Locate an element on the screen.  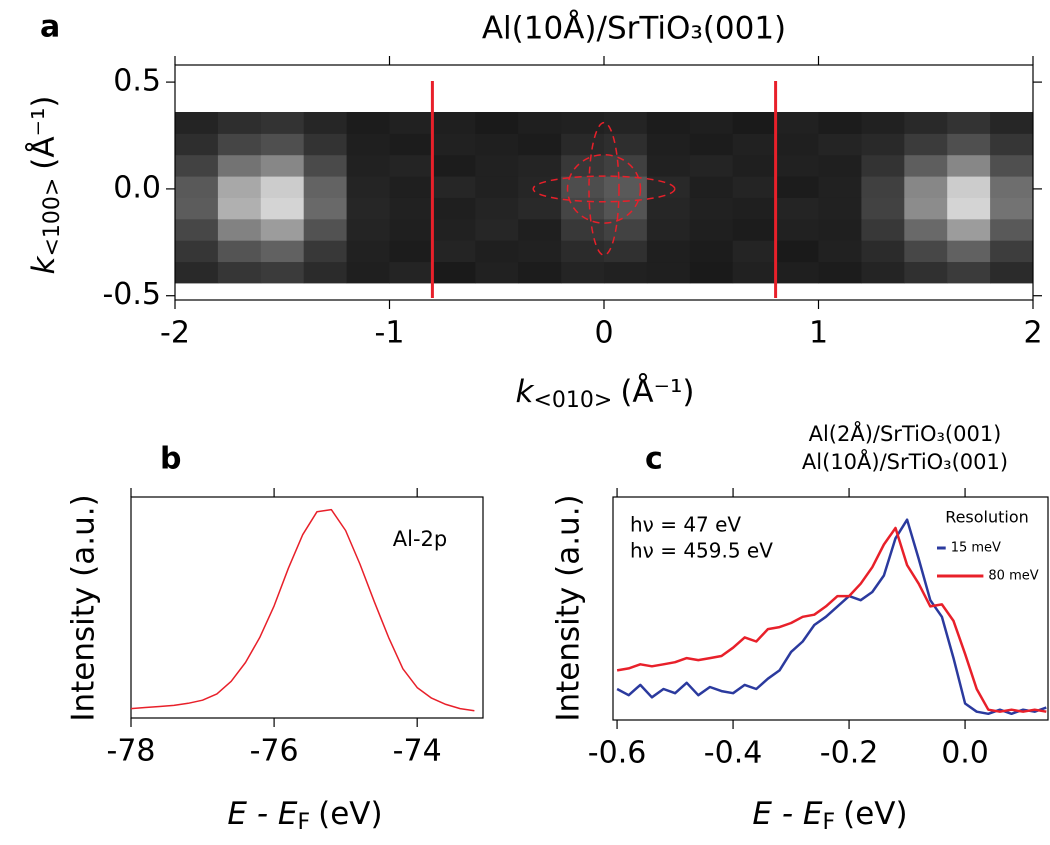
annotation: Al-2p is located at coordinates (420, 539).